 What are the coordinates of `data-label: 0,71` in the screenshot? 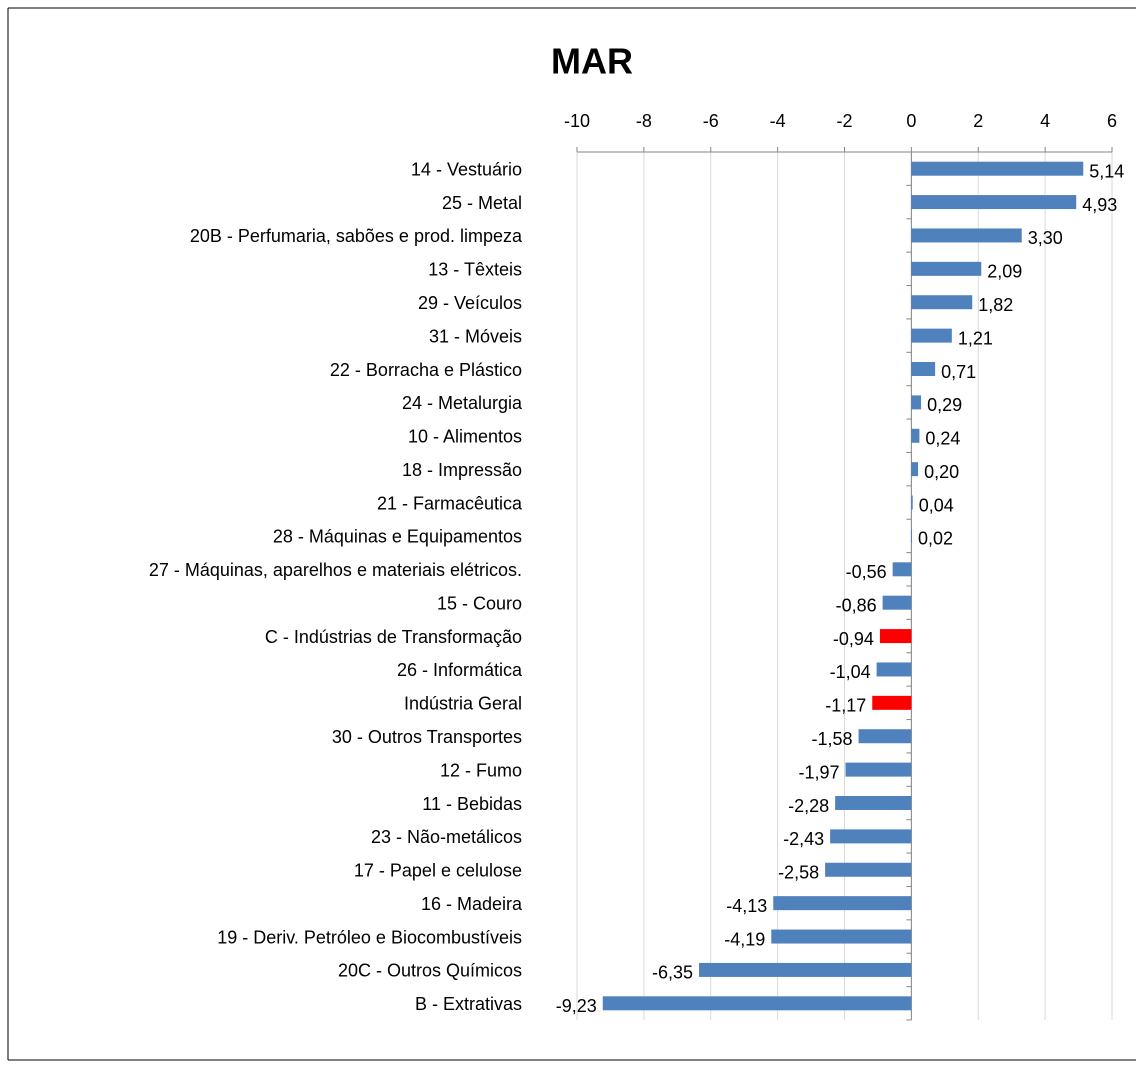 It's located at (958, 372).